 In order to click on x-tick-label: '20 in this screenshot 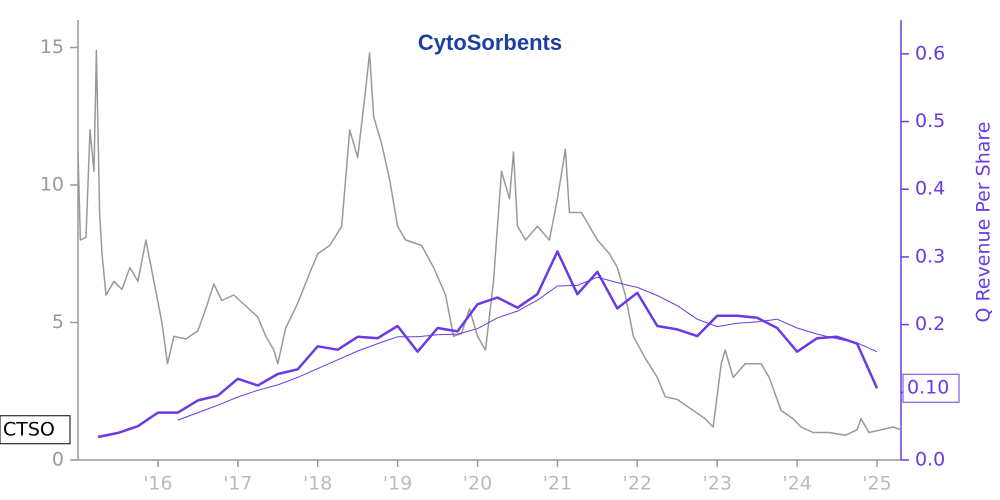, I will do `click(477, 484)`.